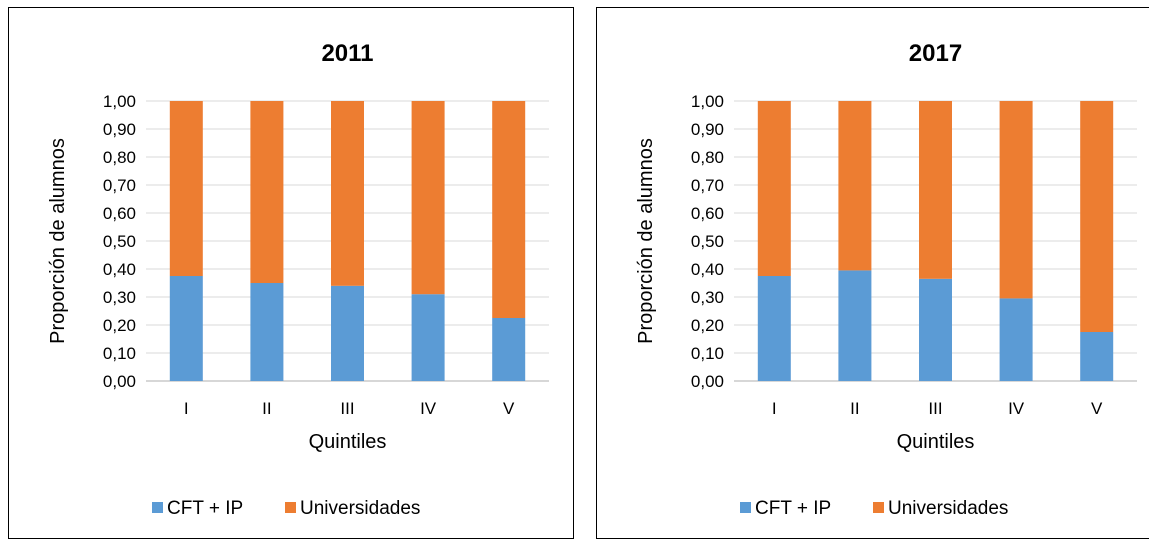 The image size is (1149, 540). I want to click on chart-title: 2011, so click(347, 53).